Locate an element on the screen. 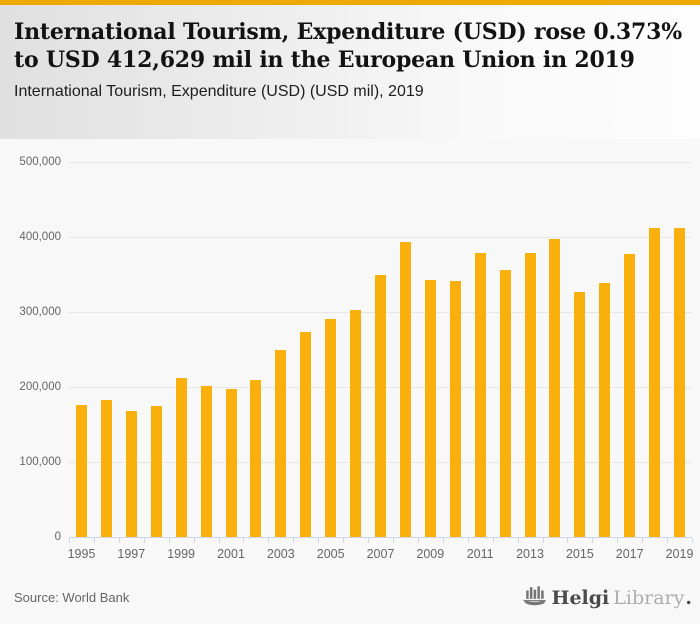  y-axis-label: 200,000 is located at coordinates (40, 387).